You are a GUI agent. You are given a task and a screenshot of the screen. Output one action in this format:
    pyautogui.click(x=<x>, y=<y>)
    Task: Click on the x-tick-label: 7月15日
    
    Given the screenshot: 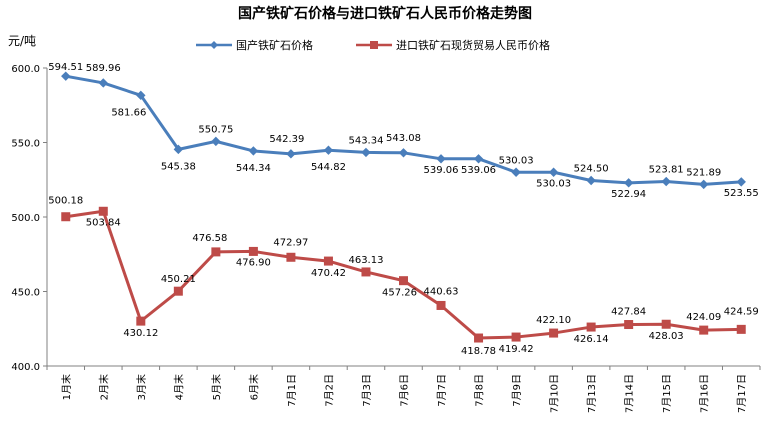 What is the action you would take?
    pyautogui.click(x=667, y=393)
    